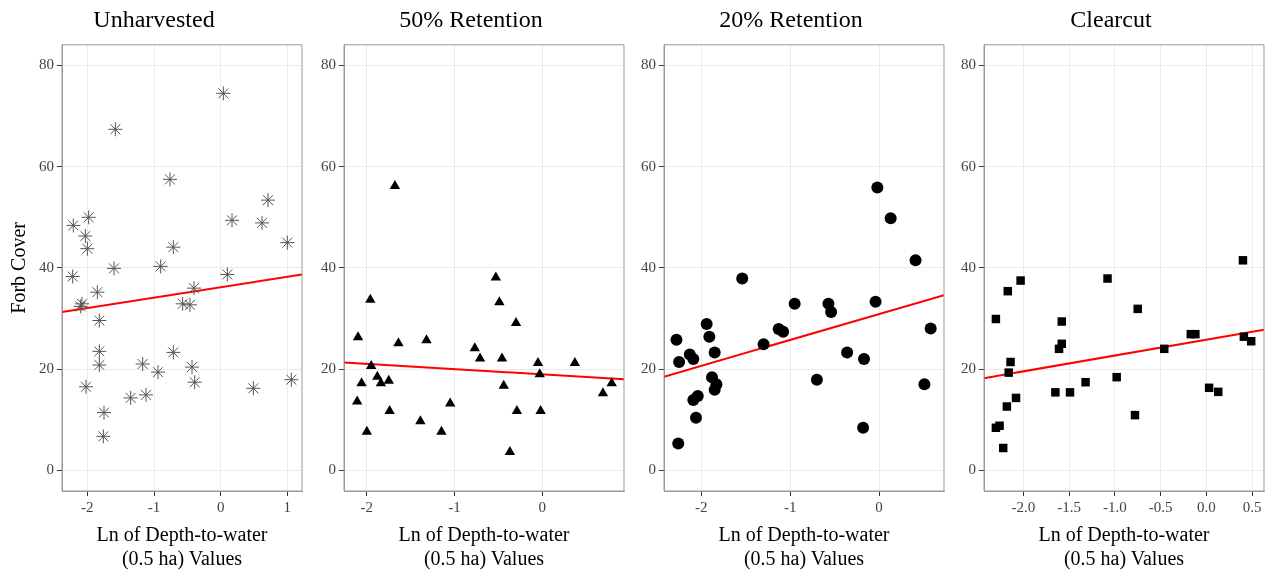 Image resolution: width=1270 pixels, height=580 pixels. Describe the element at coordinates (1114, 506) in the screenshot. I see `x-tick-label: -1.0` at that location.